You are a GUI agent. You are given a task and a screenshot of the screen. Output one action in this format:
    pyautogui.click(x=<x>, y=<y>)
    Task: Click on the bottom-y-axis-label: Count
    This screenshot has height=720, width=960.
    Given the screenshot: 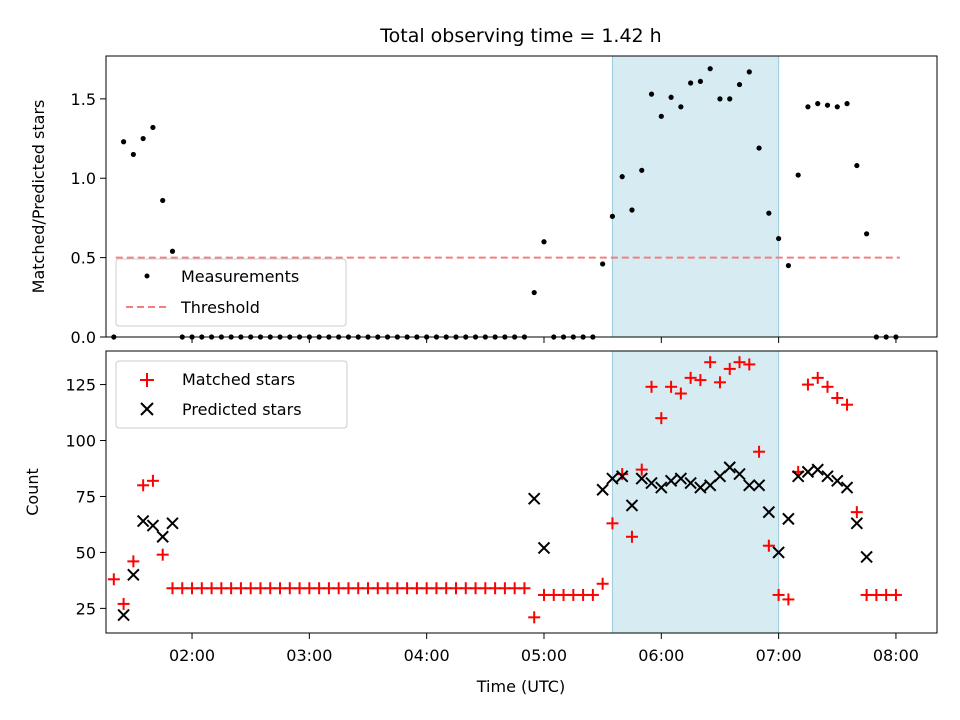 What is the action you would take?
    pyautogui.click(x=32, y=492)
    